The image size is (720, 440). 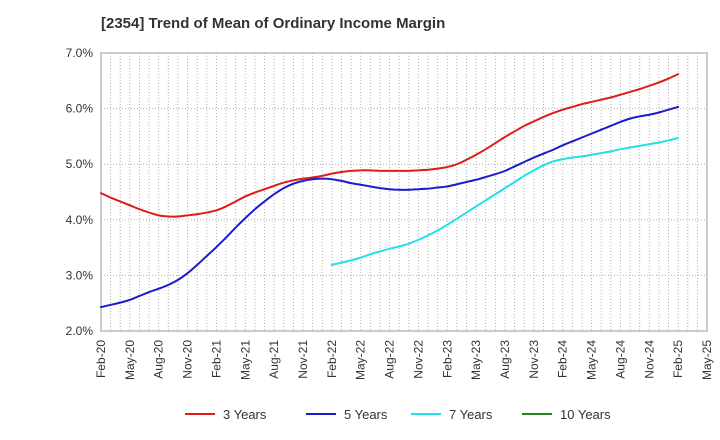 What do you see at coordinates (303, 359) in the screenshot?
I see `x-tick-label: Nov-21` at bounding box center [303, 359].